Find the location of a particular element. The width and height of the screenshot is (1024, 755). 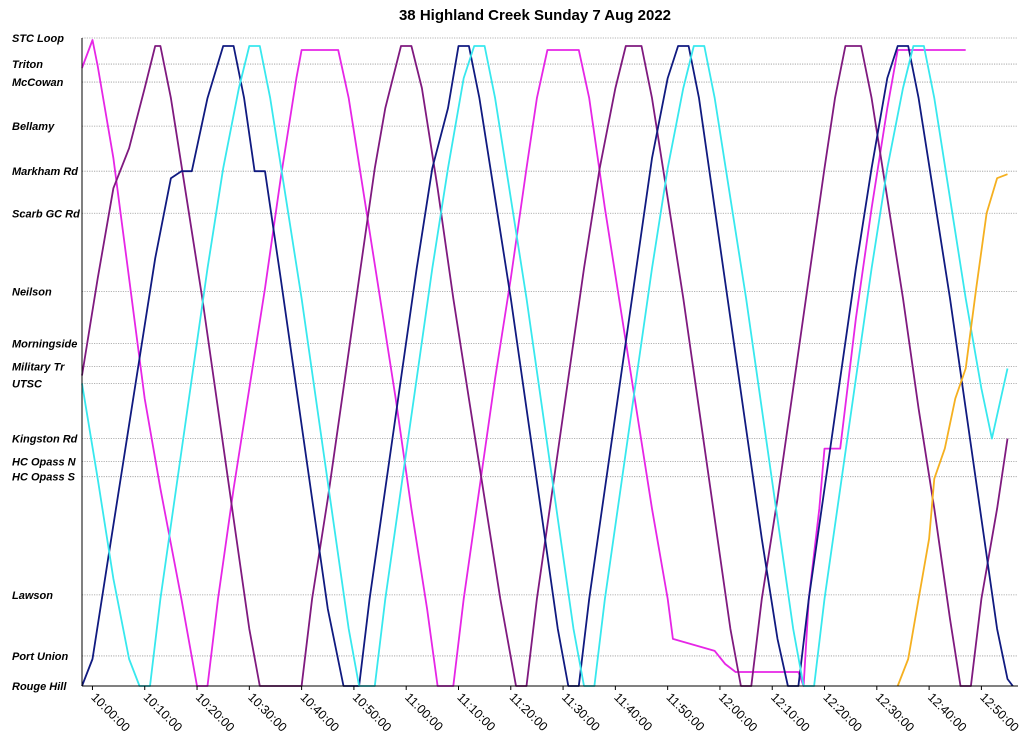

x-tick-label-16: 12:40:00 is located at coordinates (947, 712).